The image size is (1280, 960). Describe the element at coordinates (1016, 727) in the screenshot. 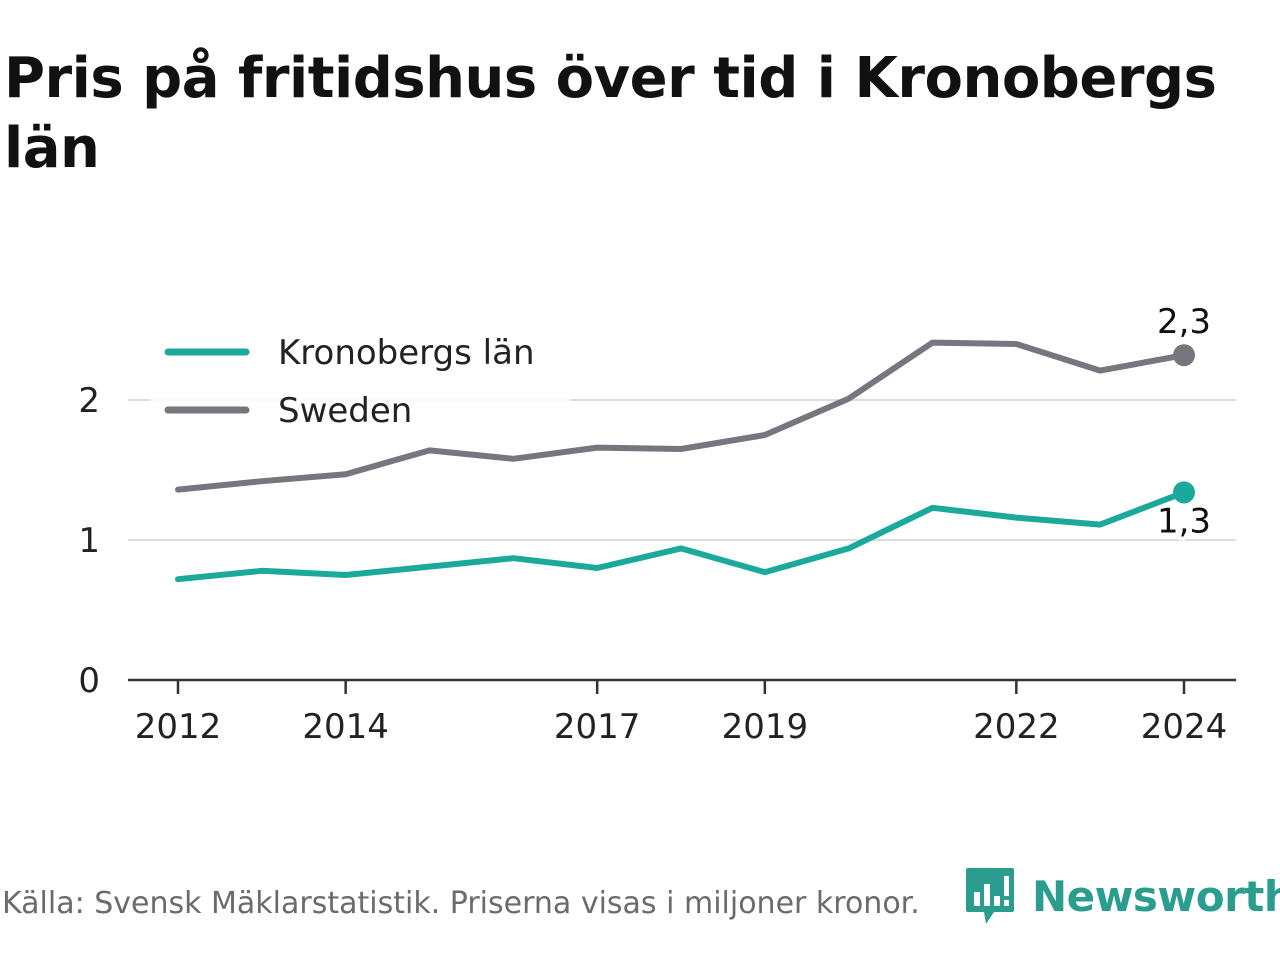

I see `x-tick-label: 2022` at that location.